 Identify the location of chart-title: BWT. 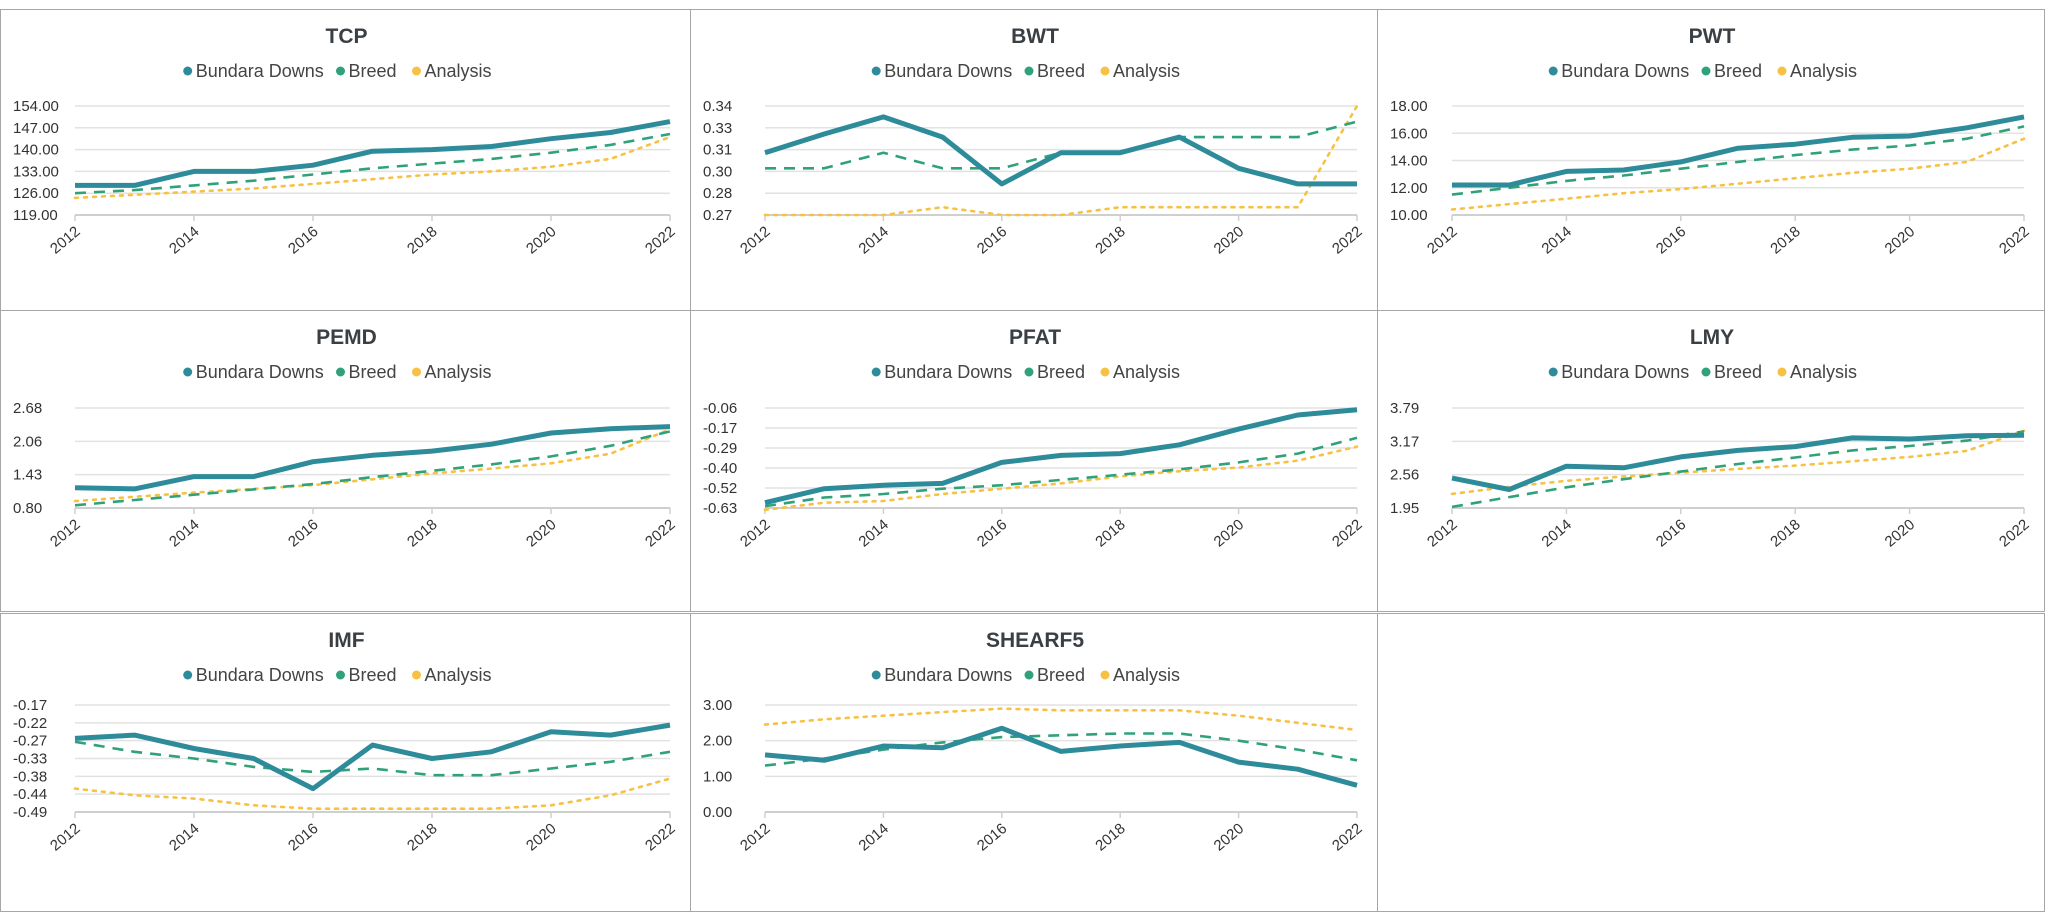
(1035, 36).